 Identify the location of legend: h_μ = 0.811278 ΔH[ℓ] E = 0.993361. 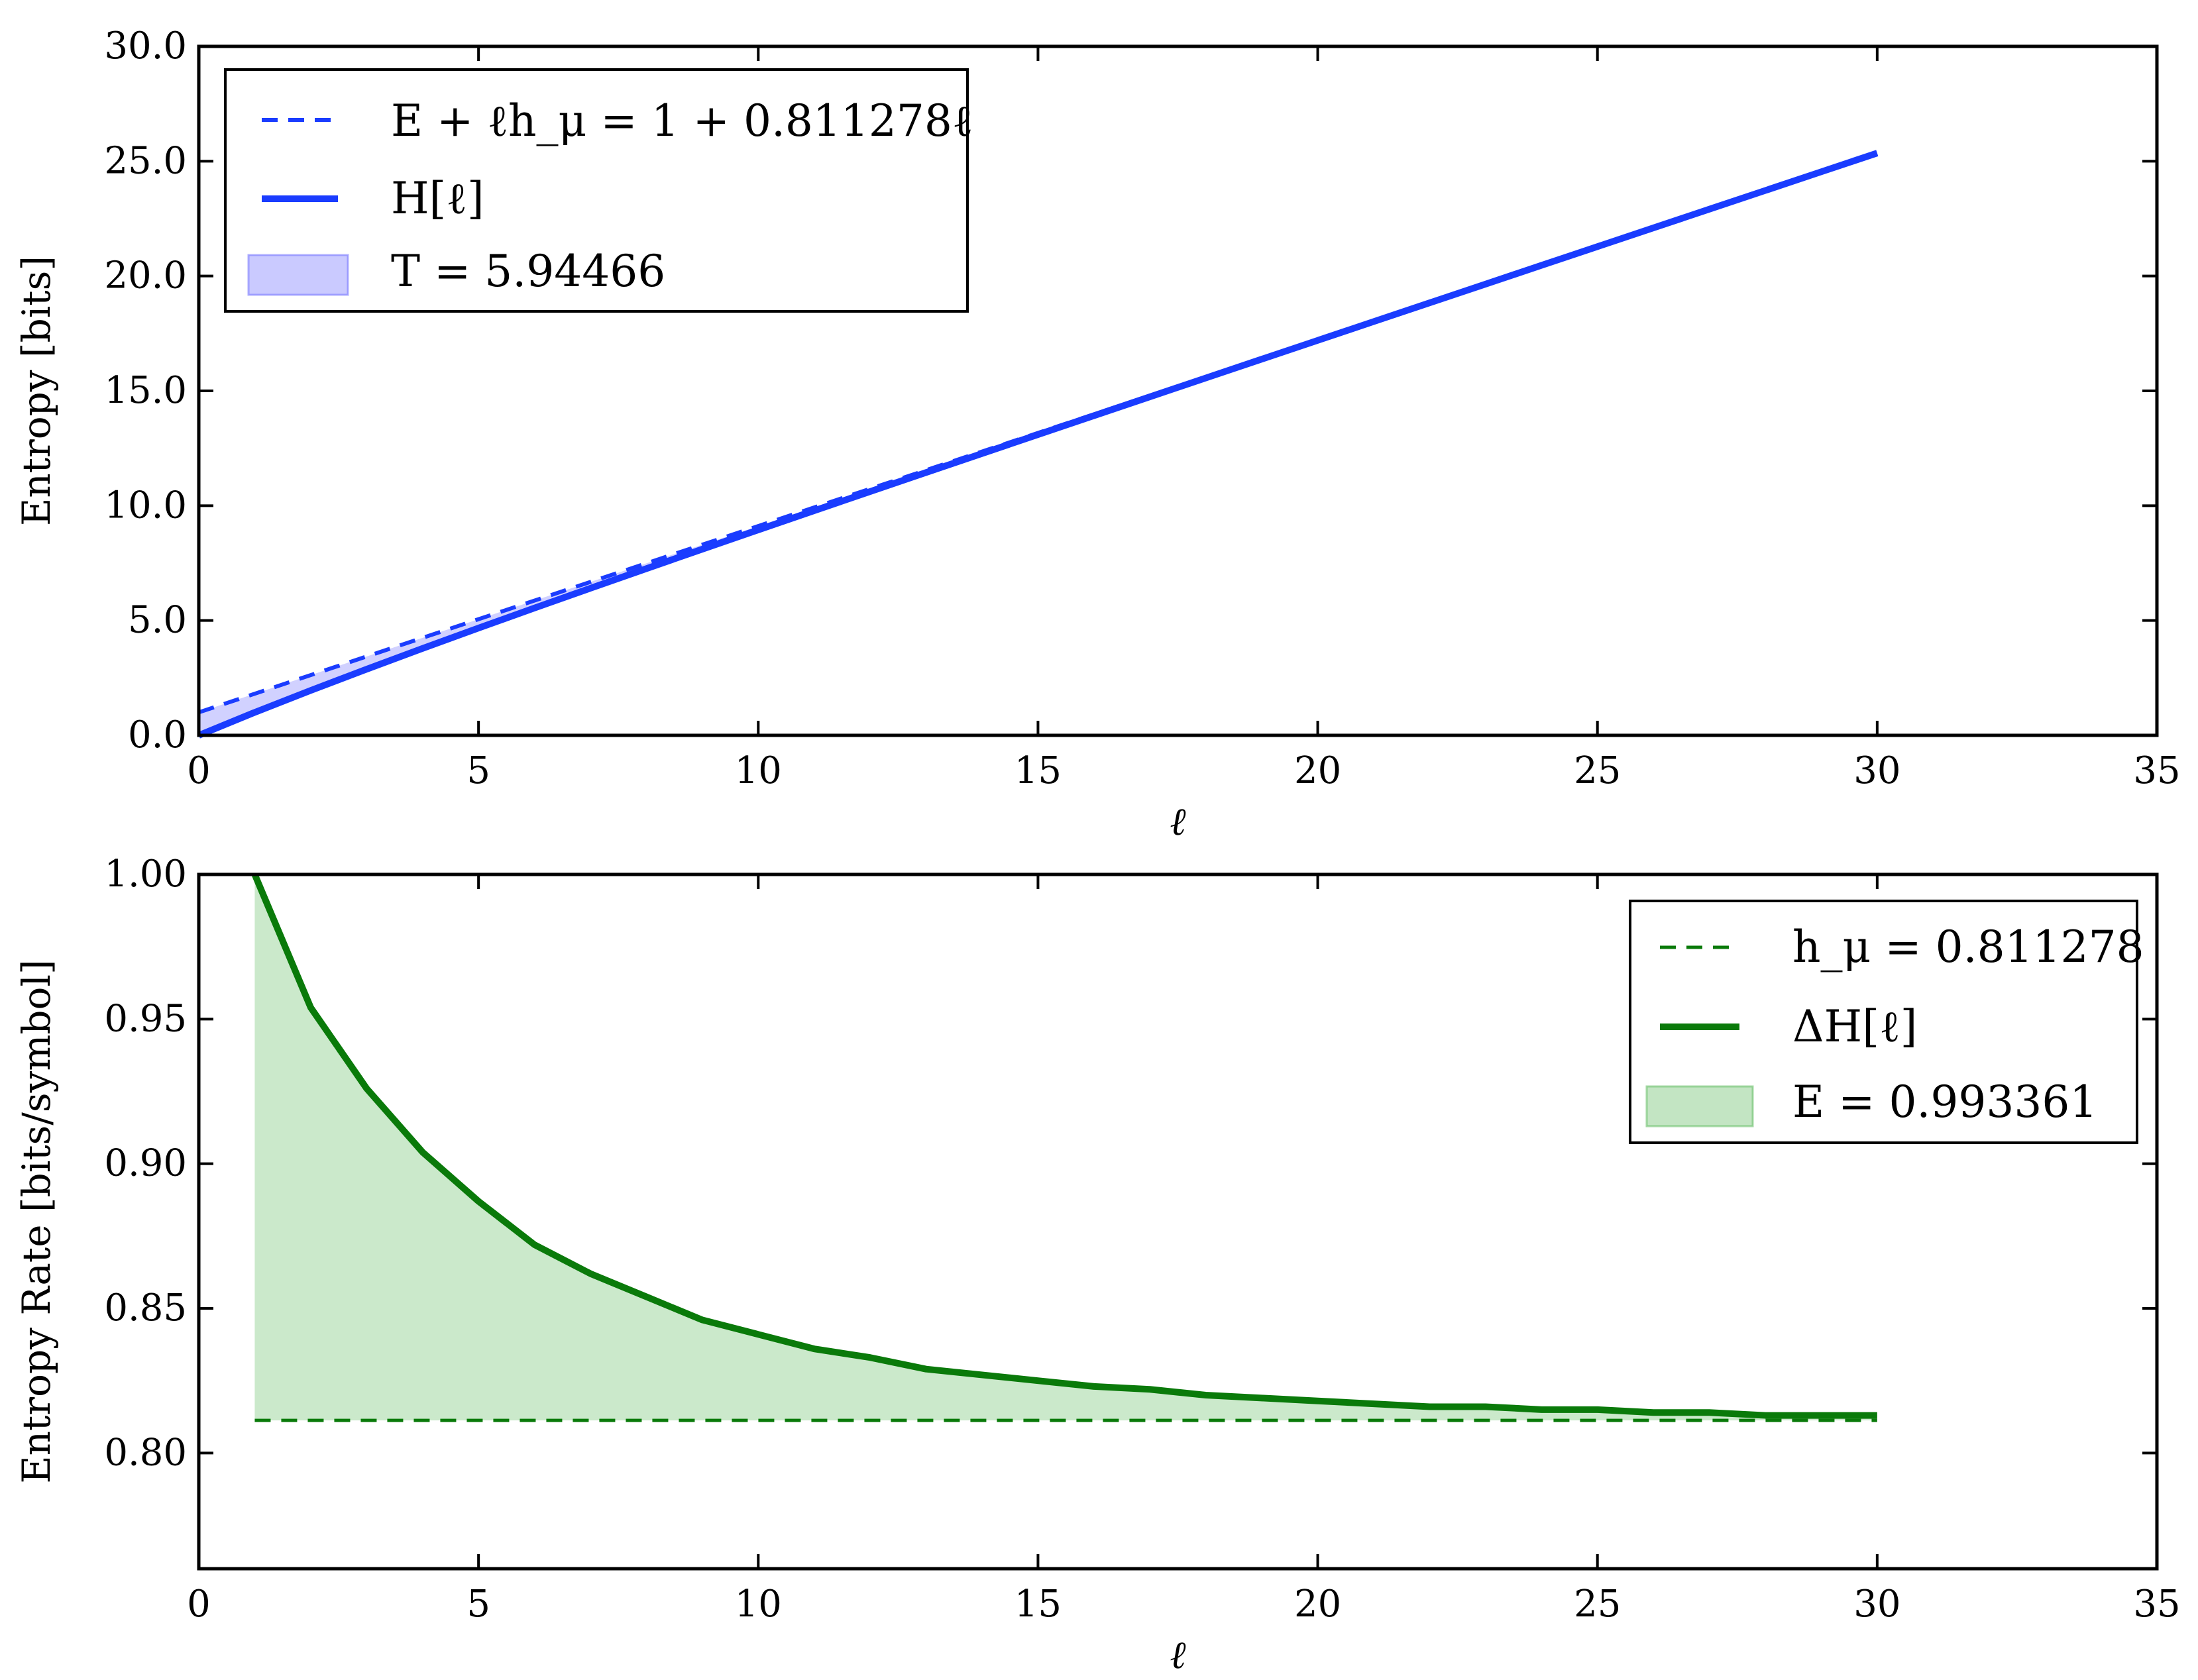
(1886, 1022).